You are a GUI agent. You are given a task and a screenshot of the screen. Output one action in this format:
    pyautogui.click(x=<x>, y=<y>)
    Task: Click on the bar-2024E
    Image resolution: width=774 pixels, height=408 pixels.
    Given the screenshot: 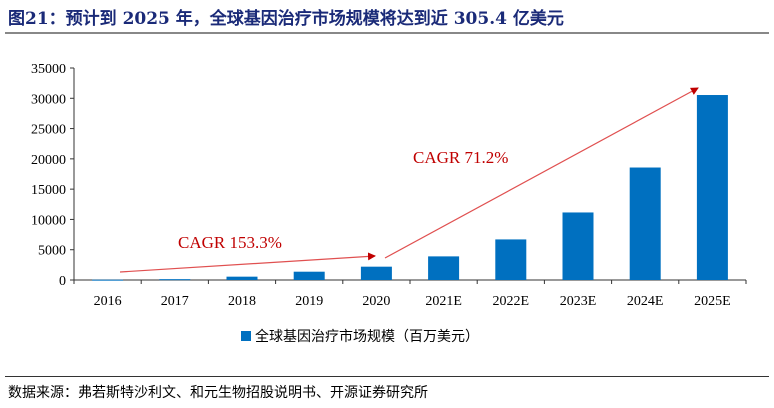 What is the action you would take?
    pyautogui.click(x=645, y=223)
    